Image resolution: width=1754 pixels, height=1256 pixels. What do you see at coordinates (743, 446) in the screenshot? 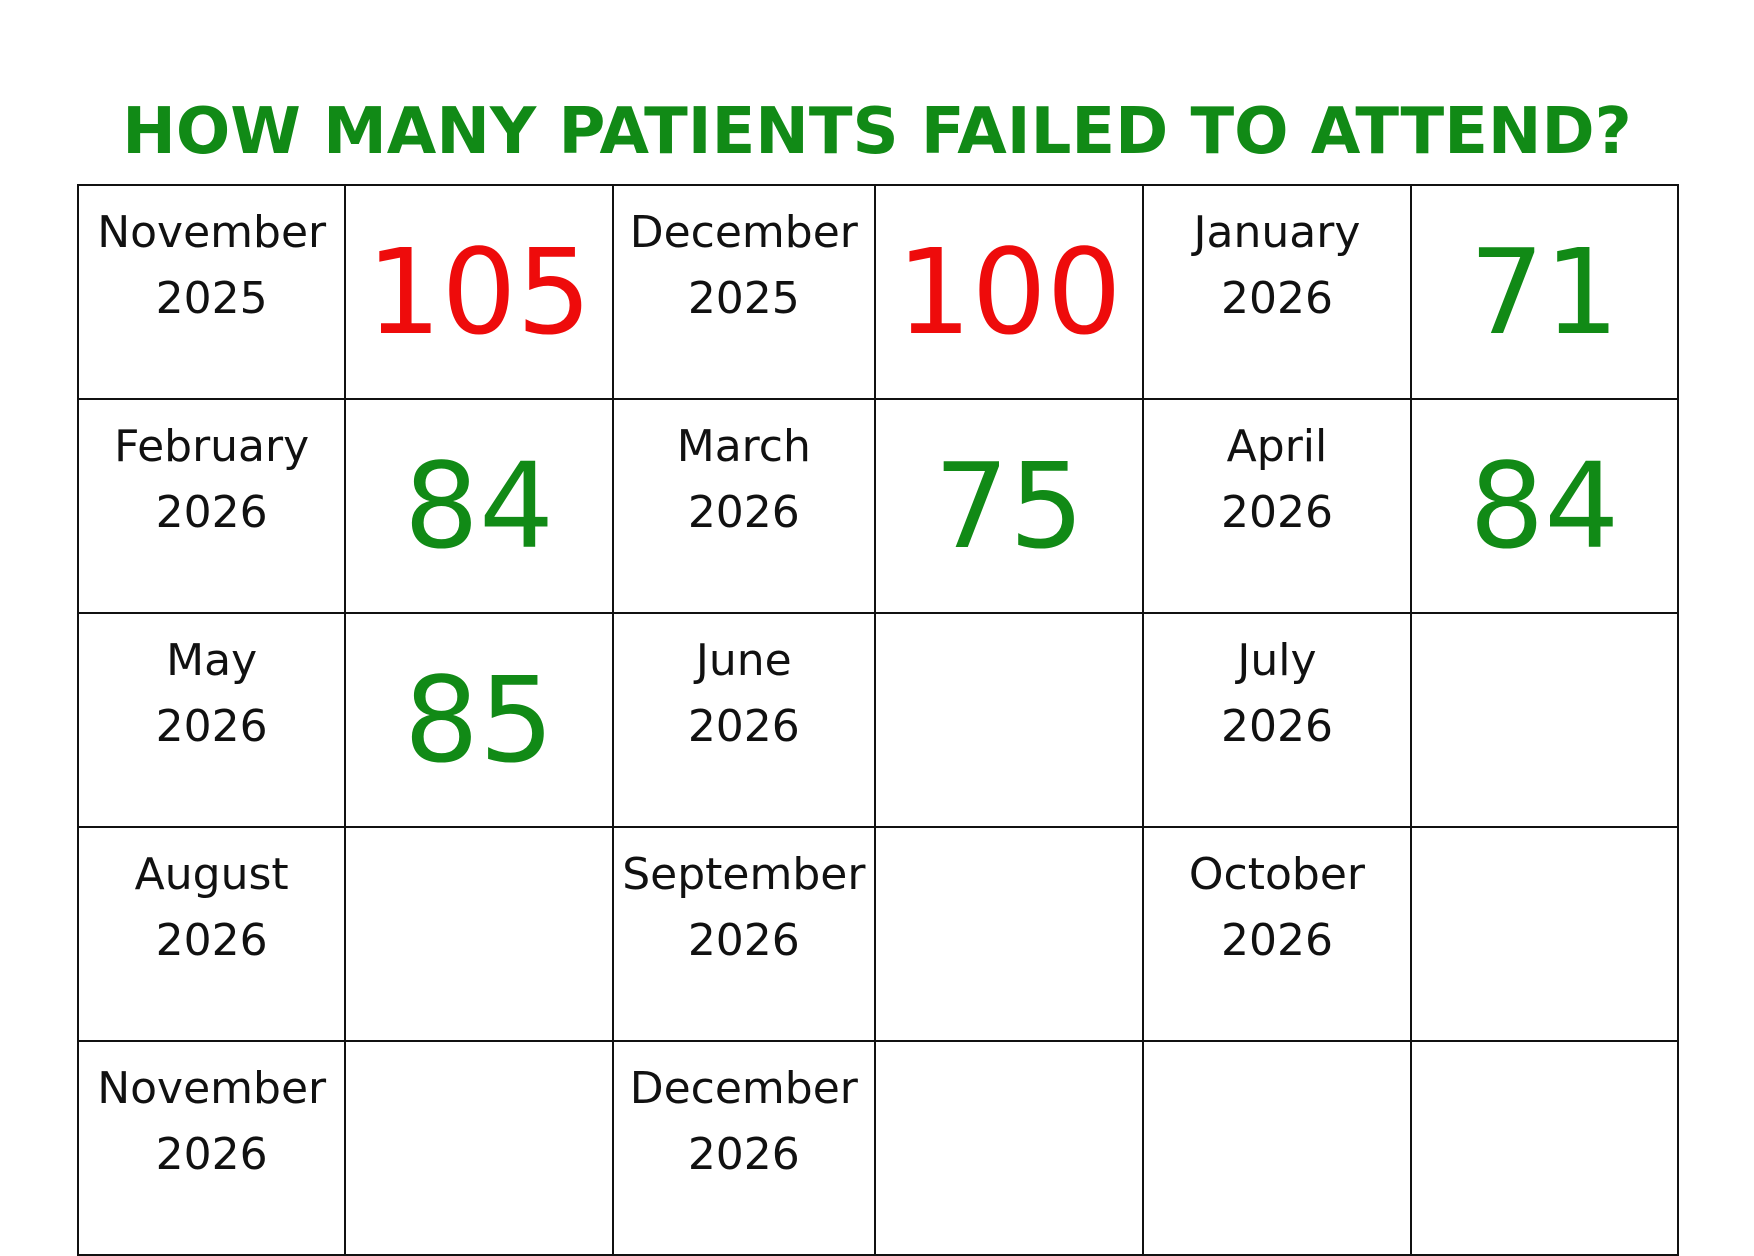
I see `month-label: March` at bounding box center [743, 446].